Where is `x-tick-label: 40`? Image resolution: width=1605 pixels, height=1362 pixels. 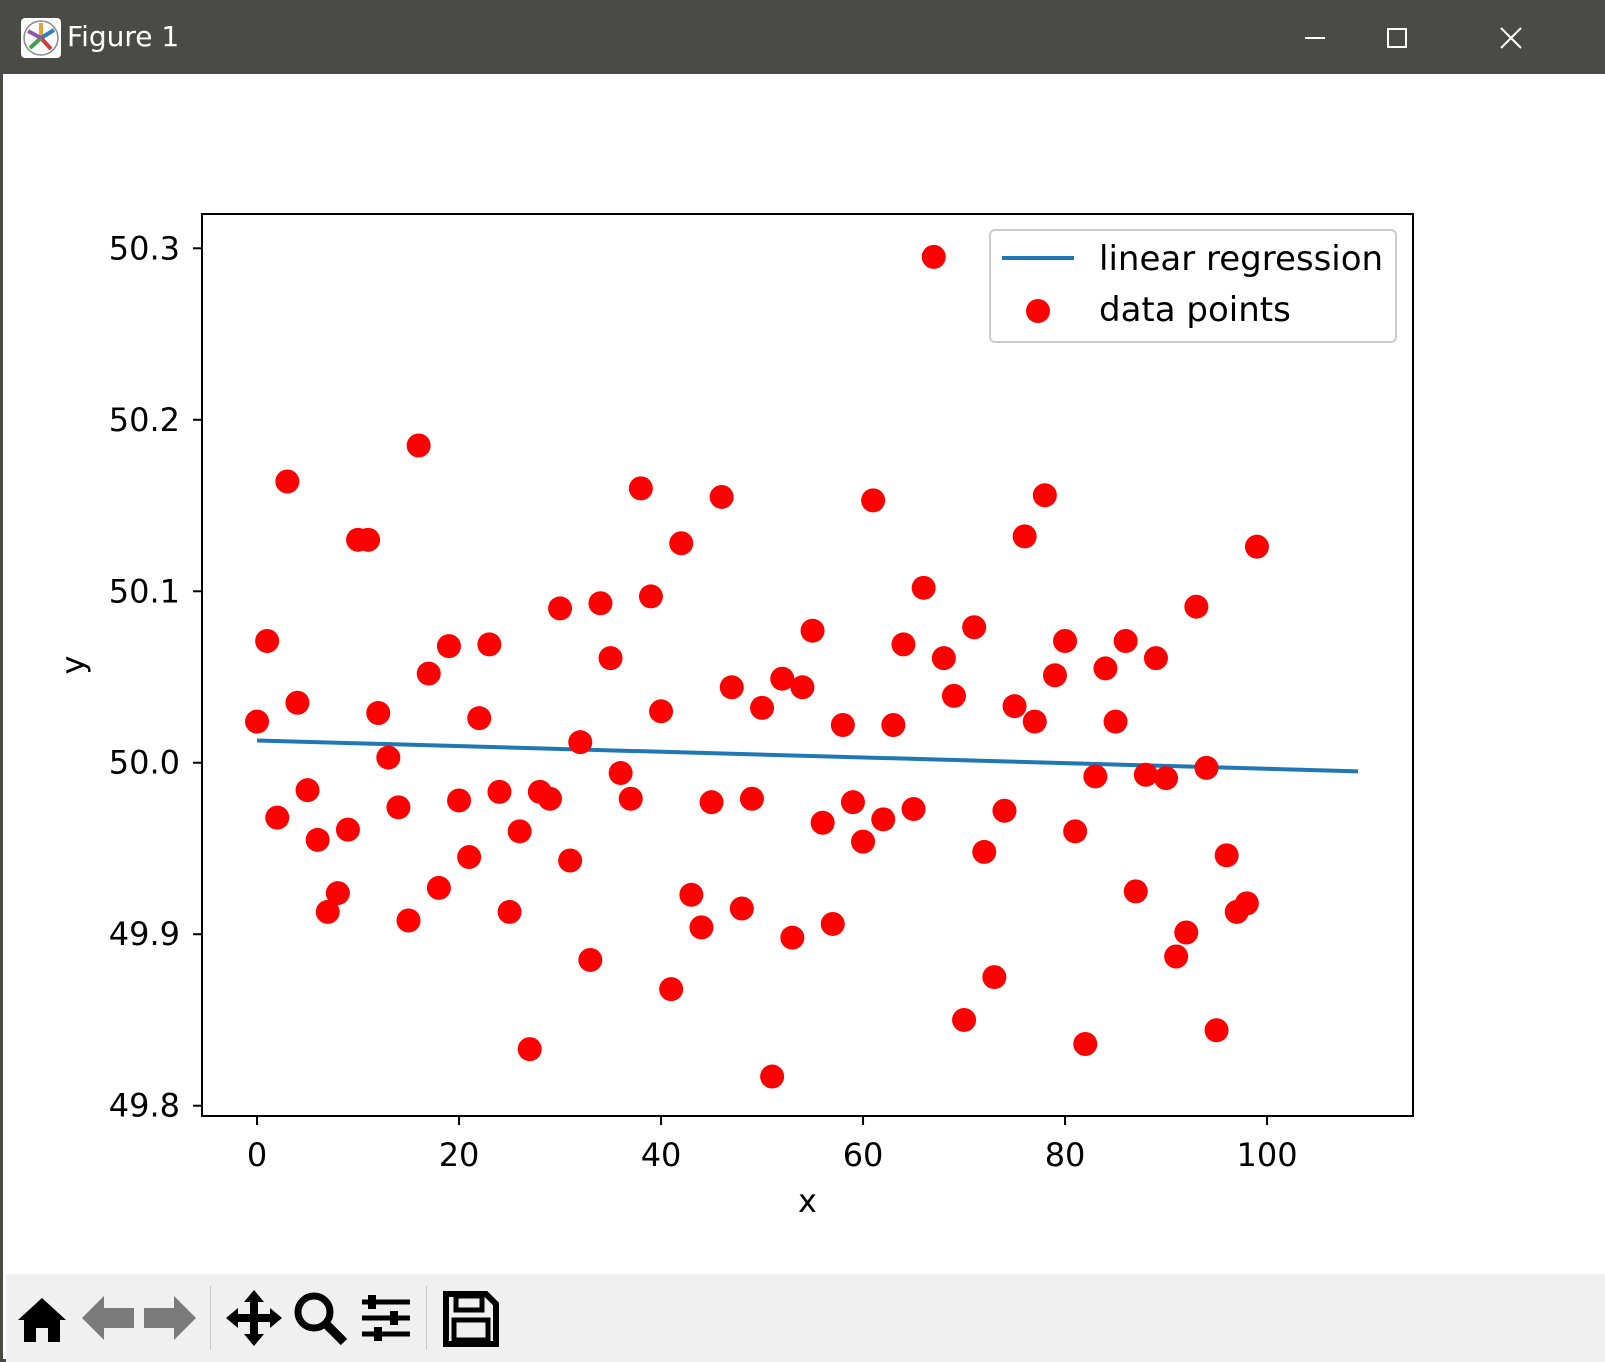
x-tick-label: 40 is located at coordinates (661, 1155).